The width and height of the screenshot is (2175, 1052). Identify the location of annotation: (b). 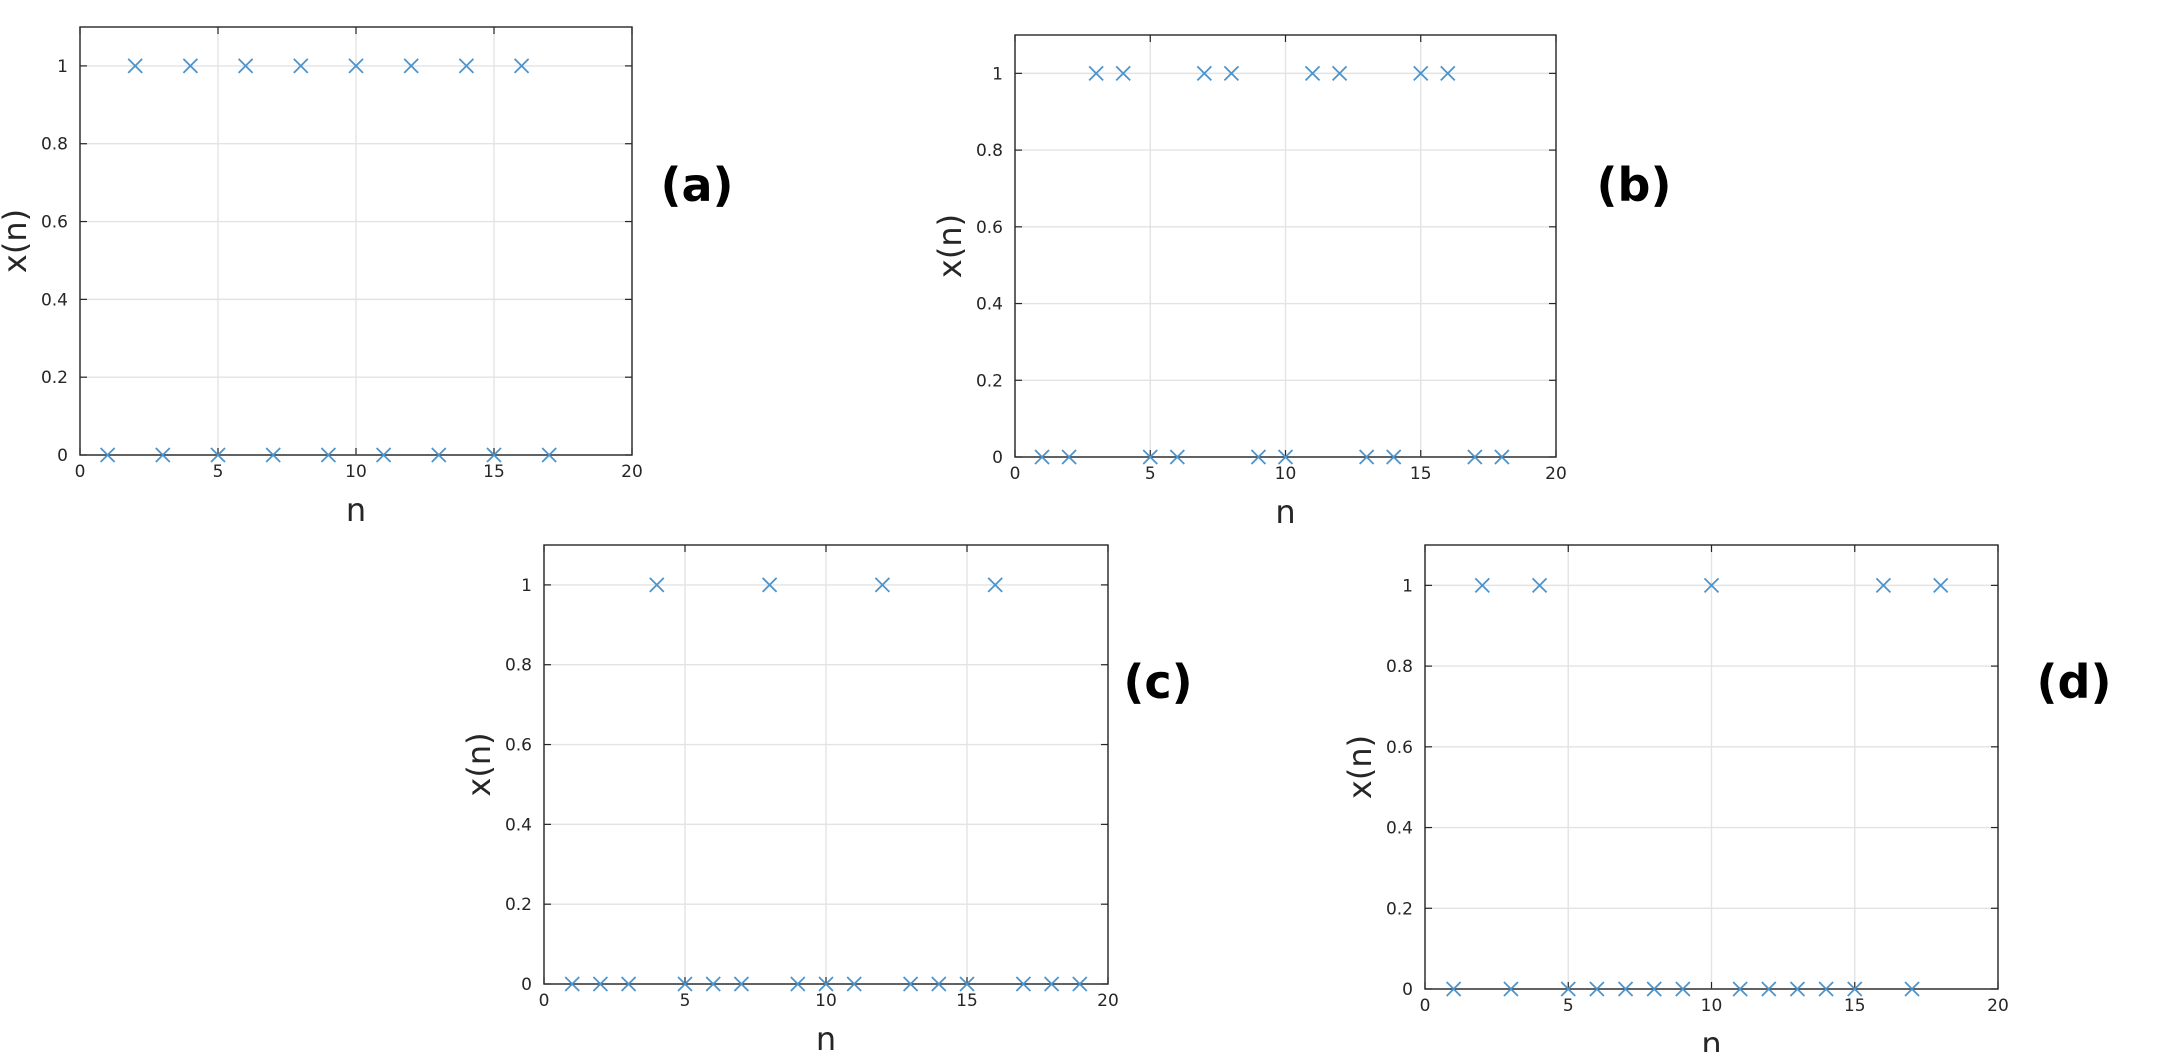
(1634, 185).